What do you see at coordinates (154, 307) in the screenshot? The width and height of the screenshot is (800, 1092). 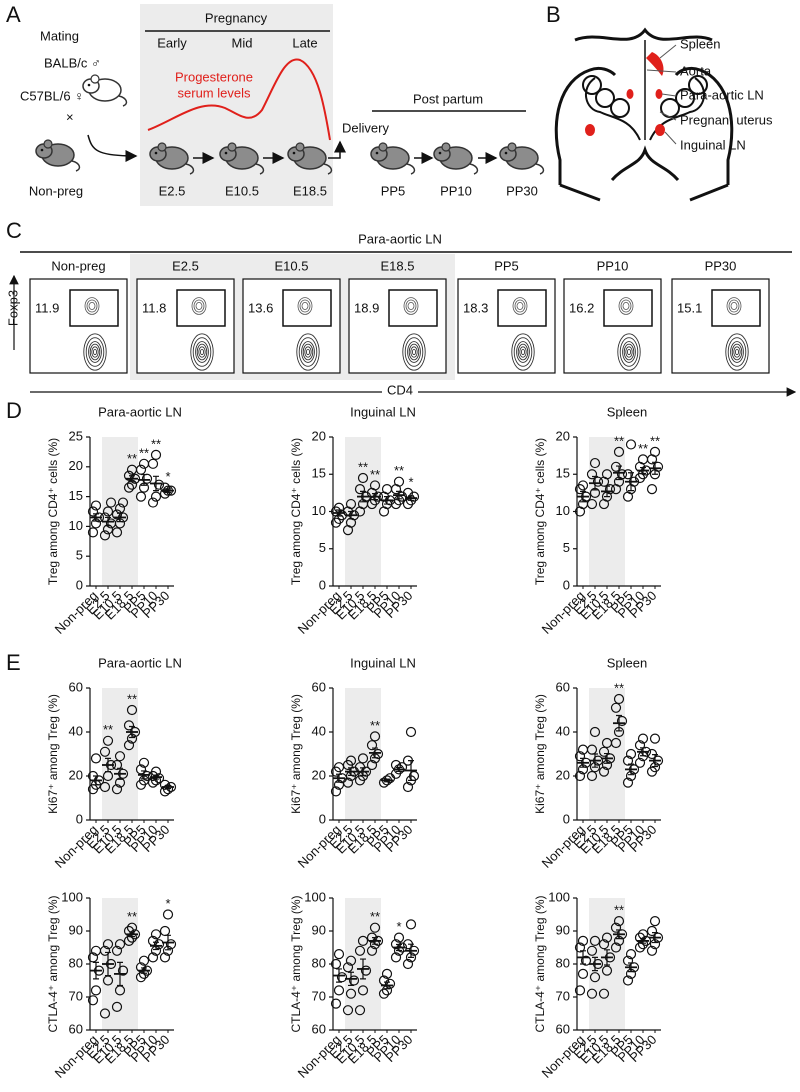 I see `gate-percentage: 11.8` at bounding box center [154, 307].